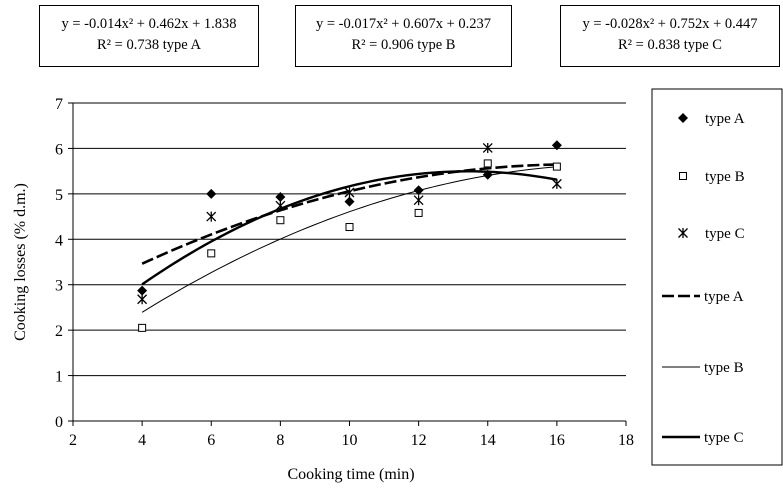 This screenshot has height=491, width=783. What do you see at coordinates (59, 286) in the screenshot?
I see `y-tick-label: 3` at bounding box center [59, 286].